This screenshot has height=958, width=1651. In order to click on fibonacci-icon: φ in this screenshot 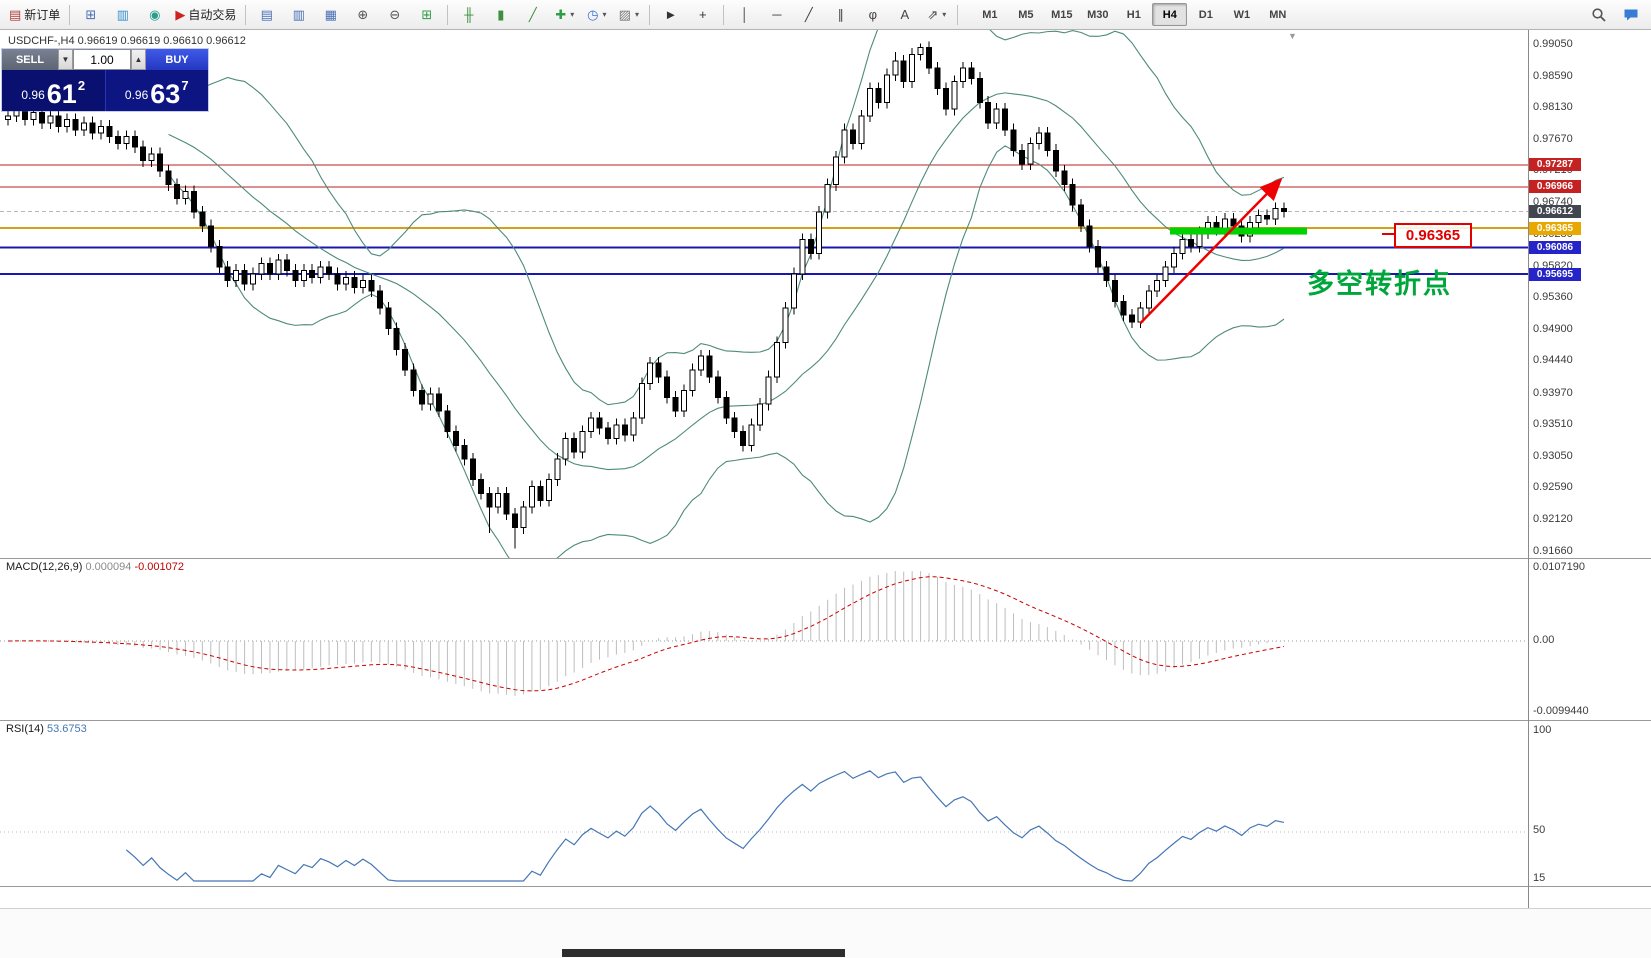, I will do `click(872, 15)`.